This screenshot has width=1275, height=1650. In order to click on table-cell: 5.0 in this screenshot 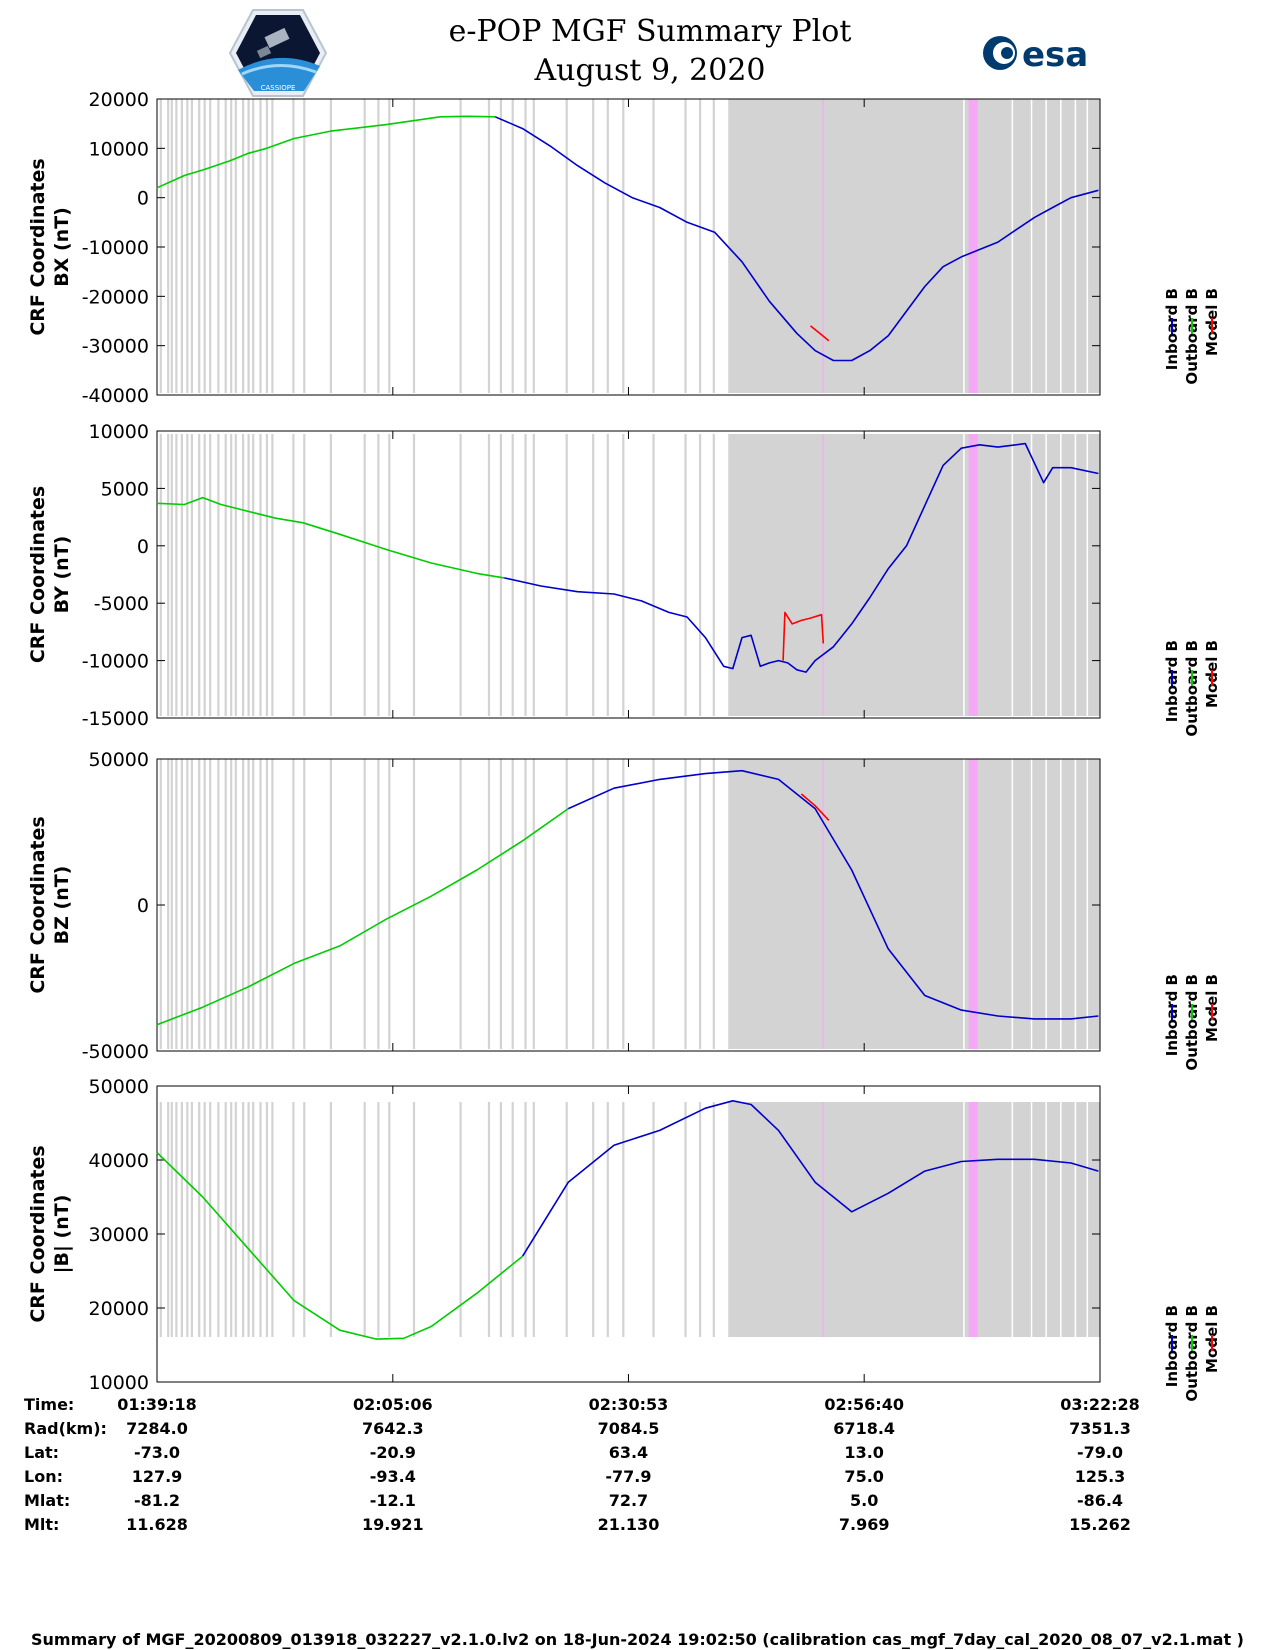, I will do `click(864, 1500)`.